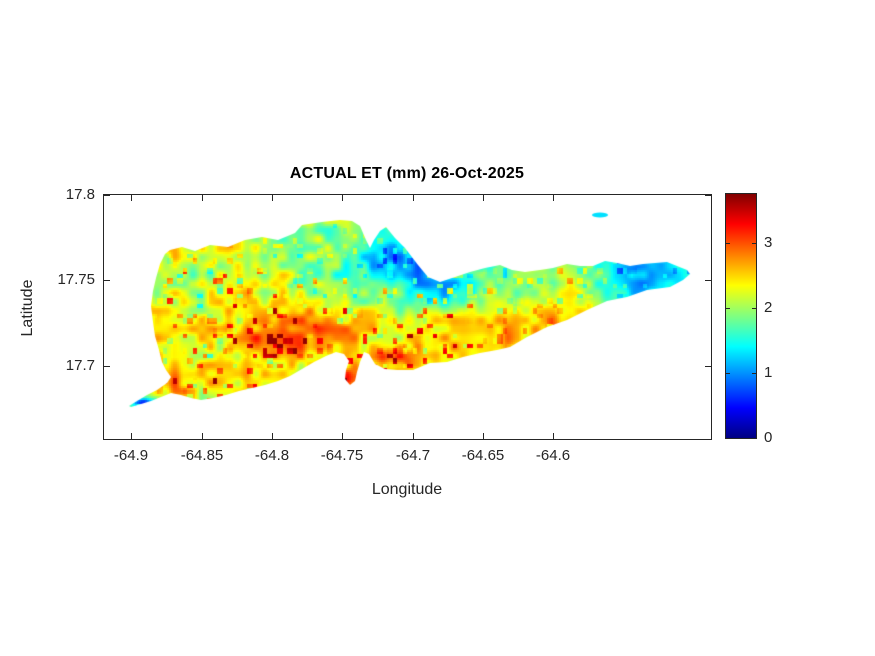 This screenshot has width=875, height=656. Describe the element at coordinates (768, 242) in the screenshot. I see `colorbar-tick-label: 3` at that location.